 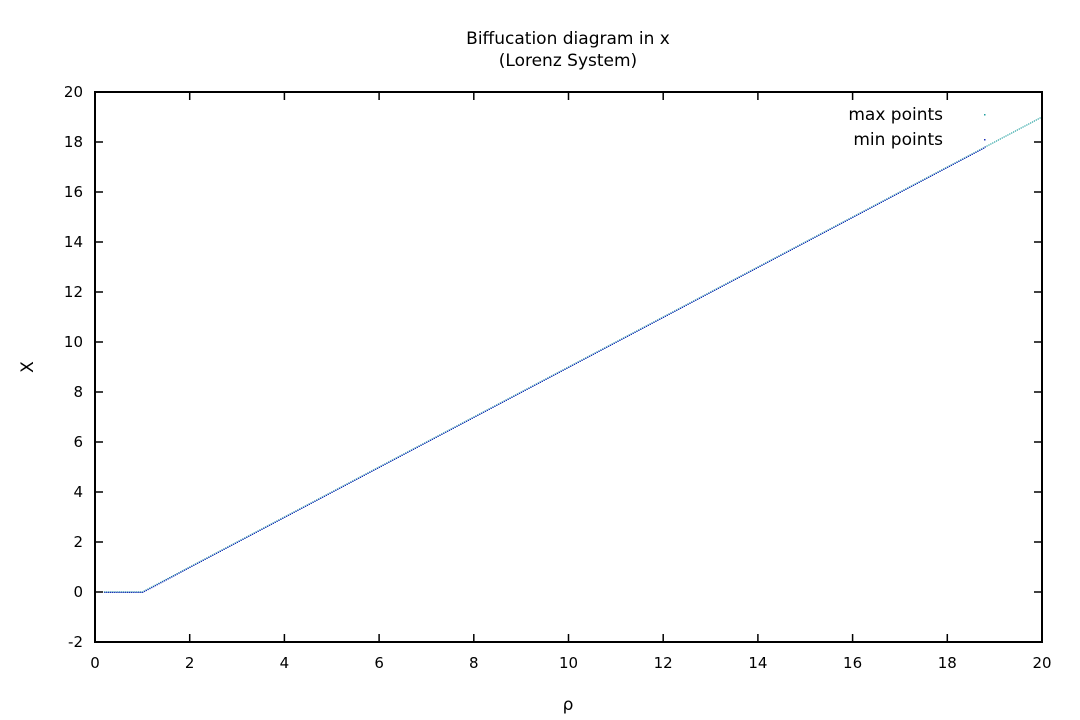 I want to click on legend: max points min points, so click(x=917, y=127).